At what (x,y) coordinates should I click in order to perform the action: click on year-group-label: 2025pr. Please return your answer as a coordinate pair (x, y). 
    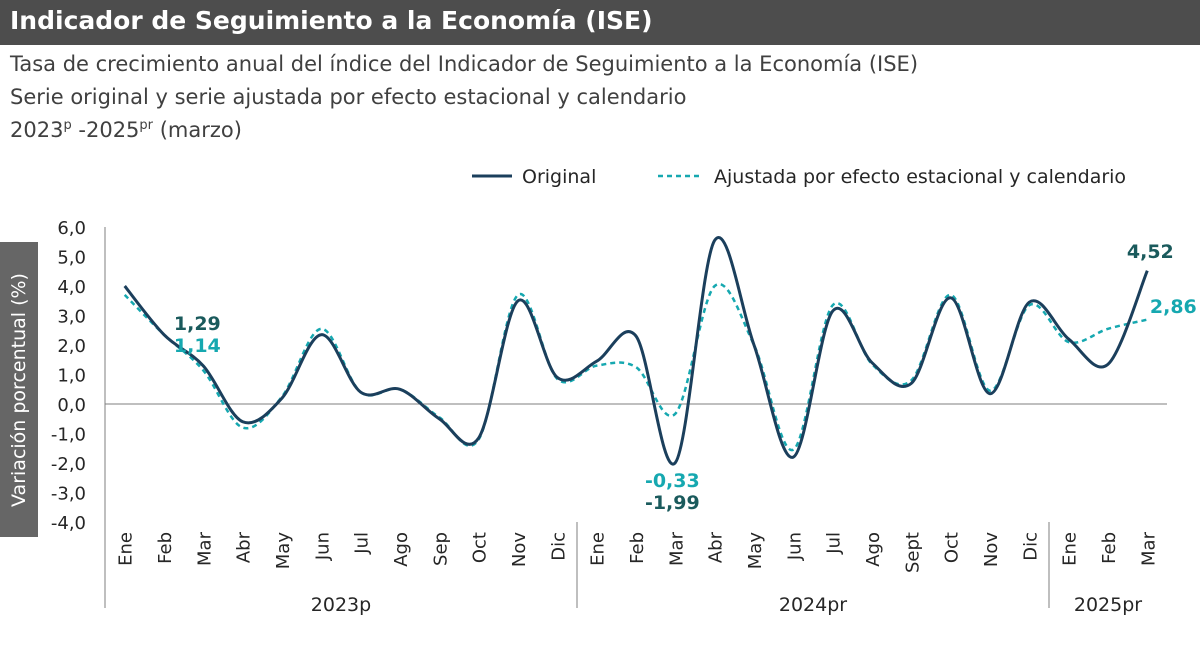
    Looking at the image, I should click on (1108, 605).